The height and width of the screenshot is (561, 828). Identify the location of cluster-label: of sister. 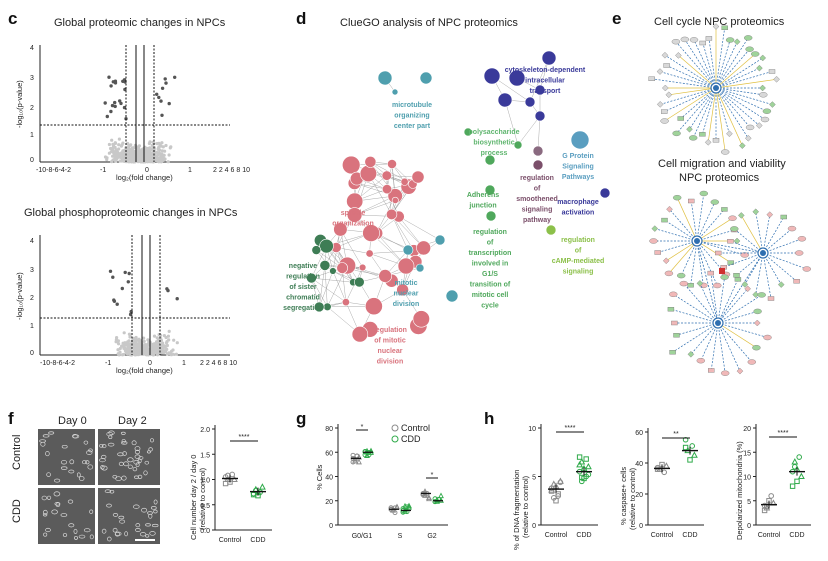
(303, 287).